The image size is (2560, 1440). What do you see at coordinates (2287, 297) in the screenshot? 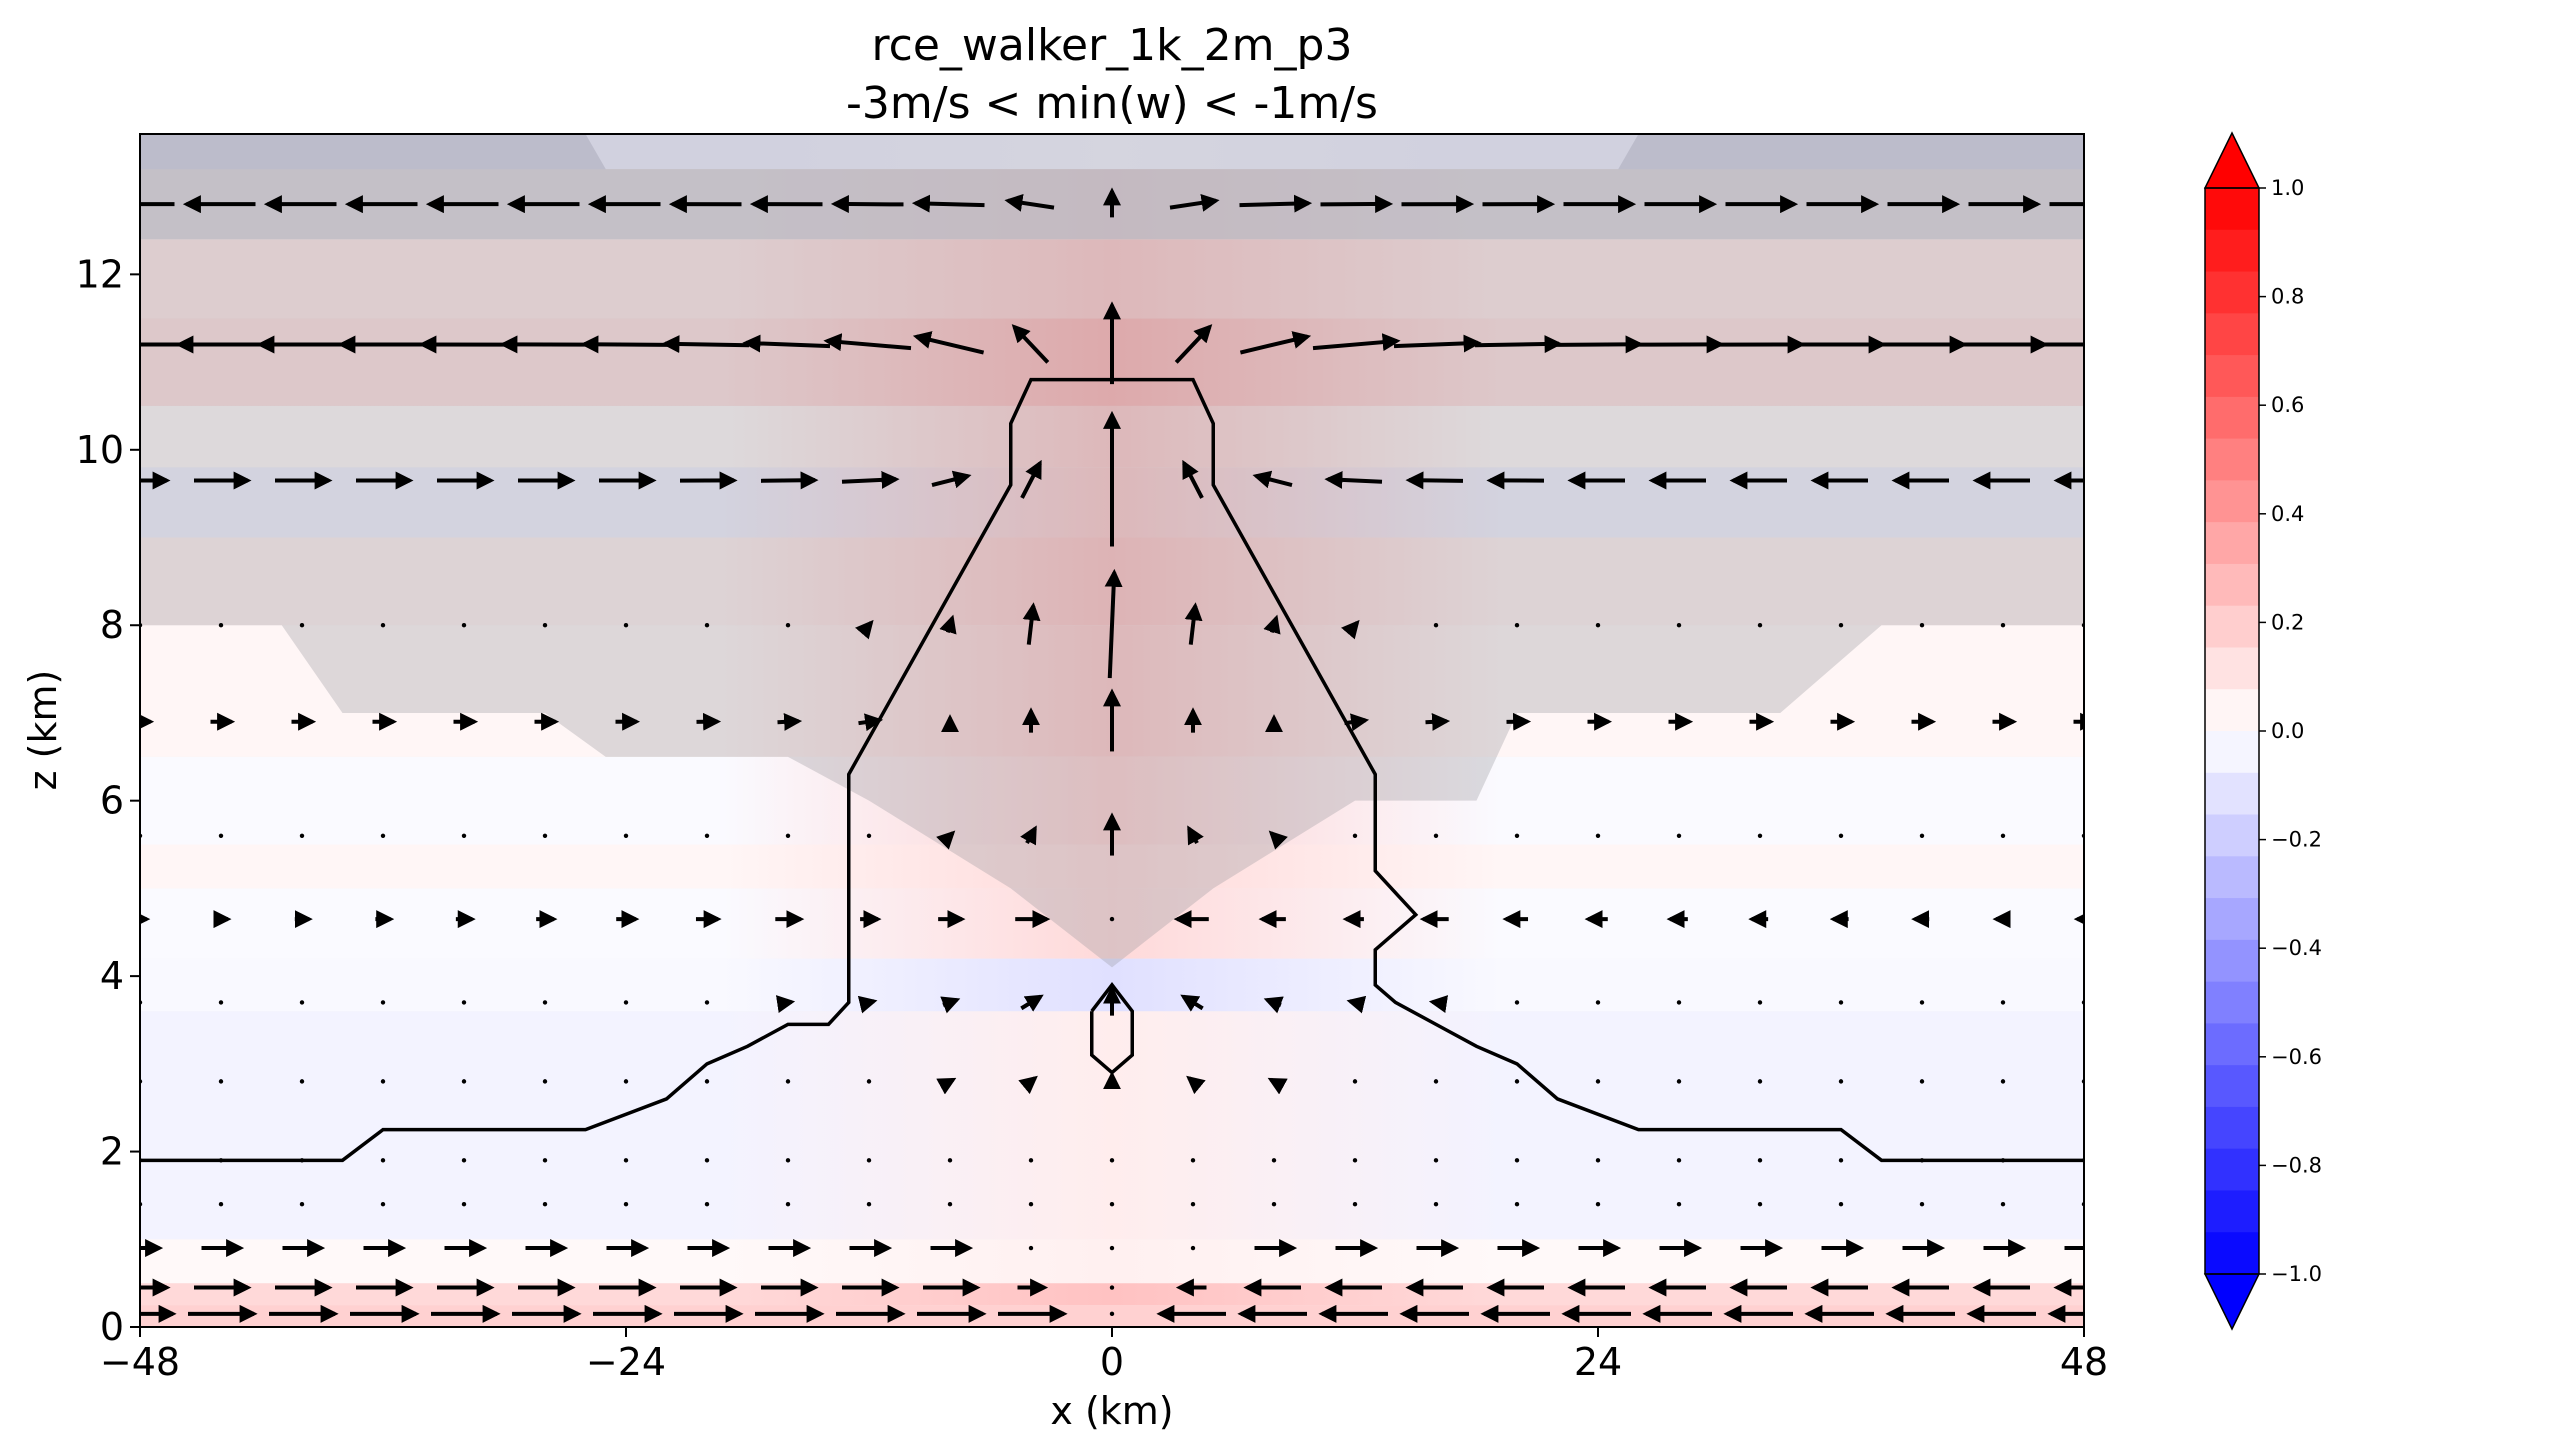
I see `colorbar-tick-label: 0.8` at bounding box center [2287, 297].